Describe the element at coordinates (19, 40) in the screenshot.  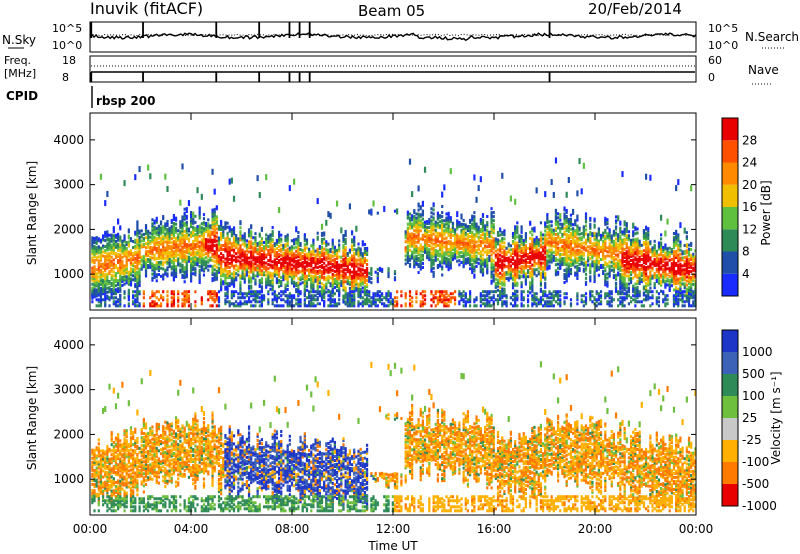
I see `nsky-label: N.Sky` at that location.